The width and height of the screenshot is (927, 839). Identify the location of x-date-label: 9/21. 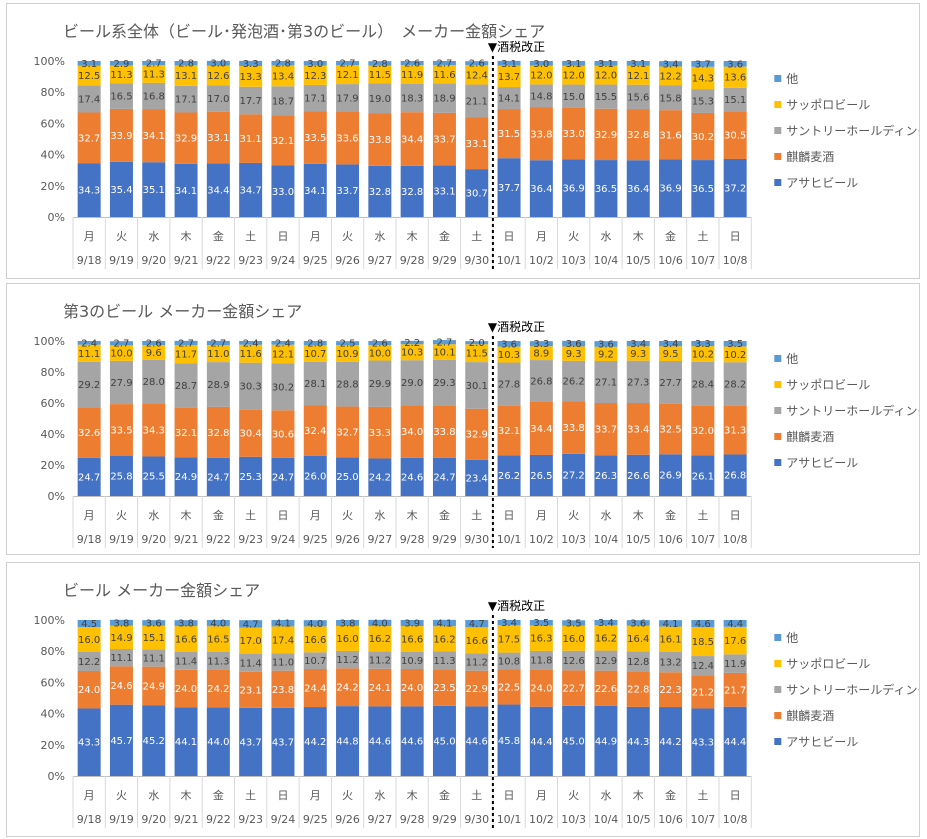
(186, 260).